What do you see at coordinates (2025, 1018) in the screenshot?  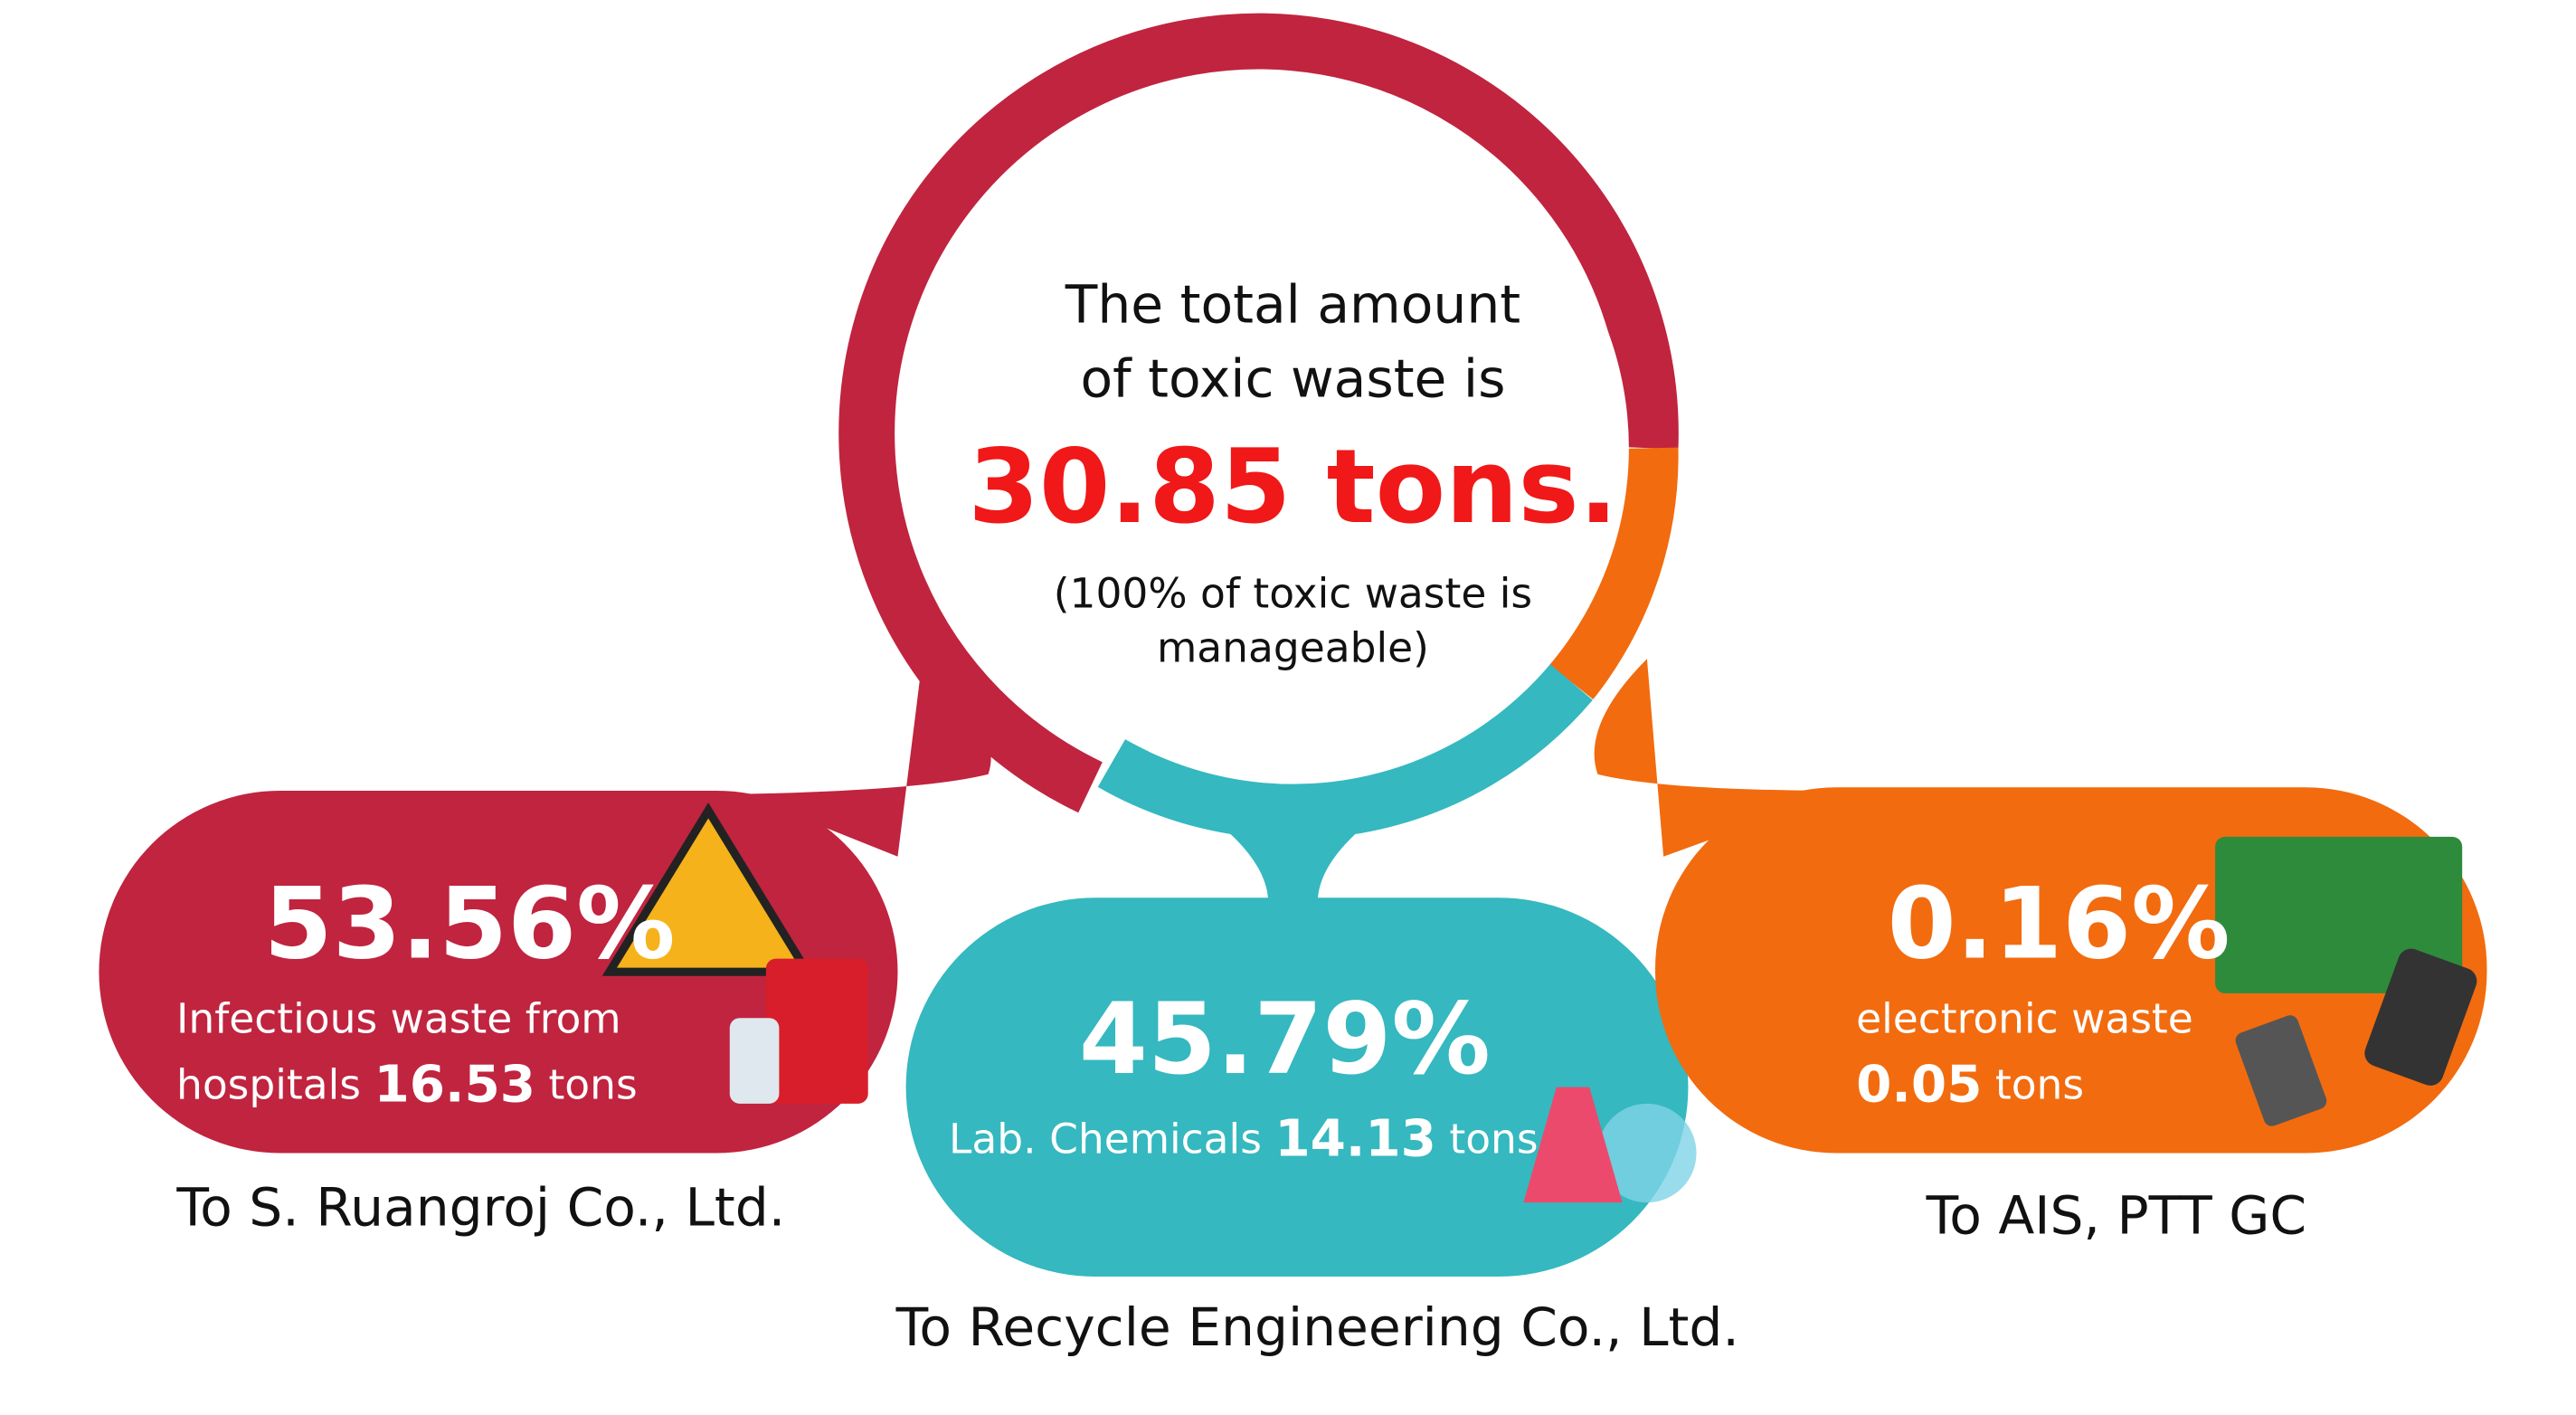 I see `description: electronic waste` at bounding box center [2025, 1018].